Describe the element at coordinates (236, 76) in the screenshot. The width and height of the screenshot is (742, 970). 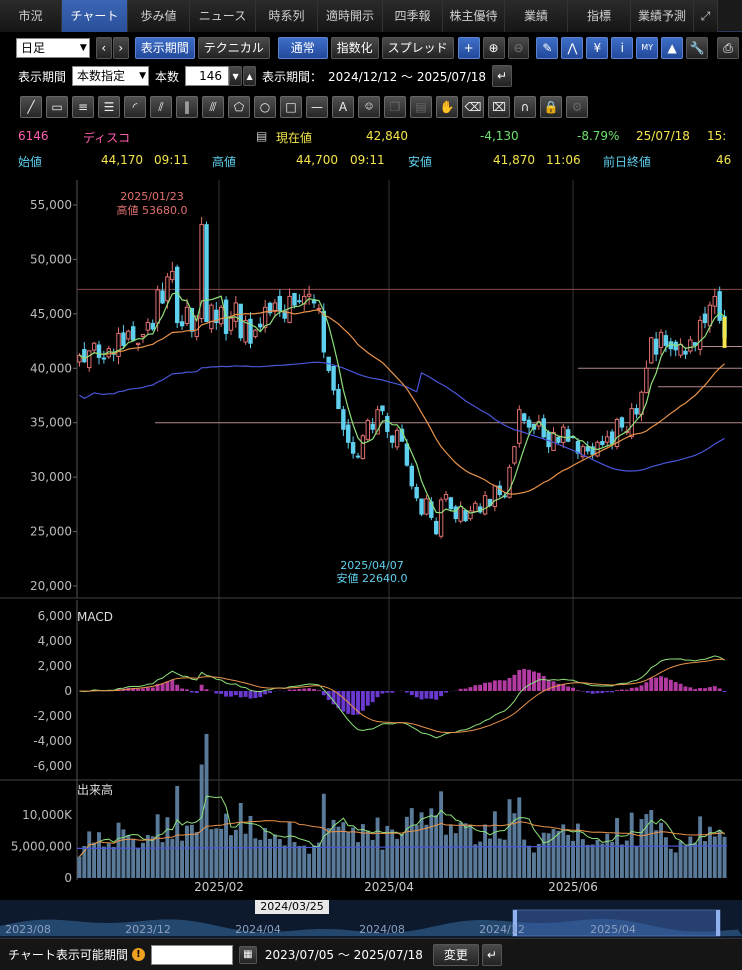
I see `count-down-icon: ▼` at that location.